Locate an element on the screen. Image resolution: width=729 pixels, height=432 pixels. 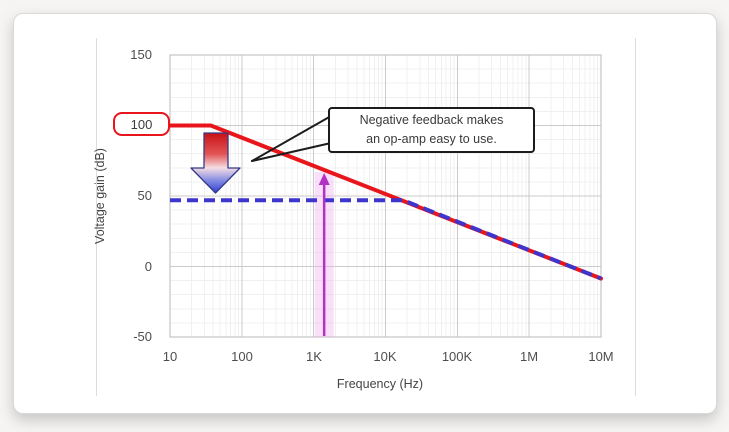
y-tick-50: 50 is located at coordinates (144, 195).